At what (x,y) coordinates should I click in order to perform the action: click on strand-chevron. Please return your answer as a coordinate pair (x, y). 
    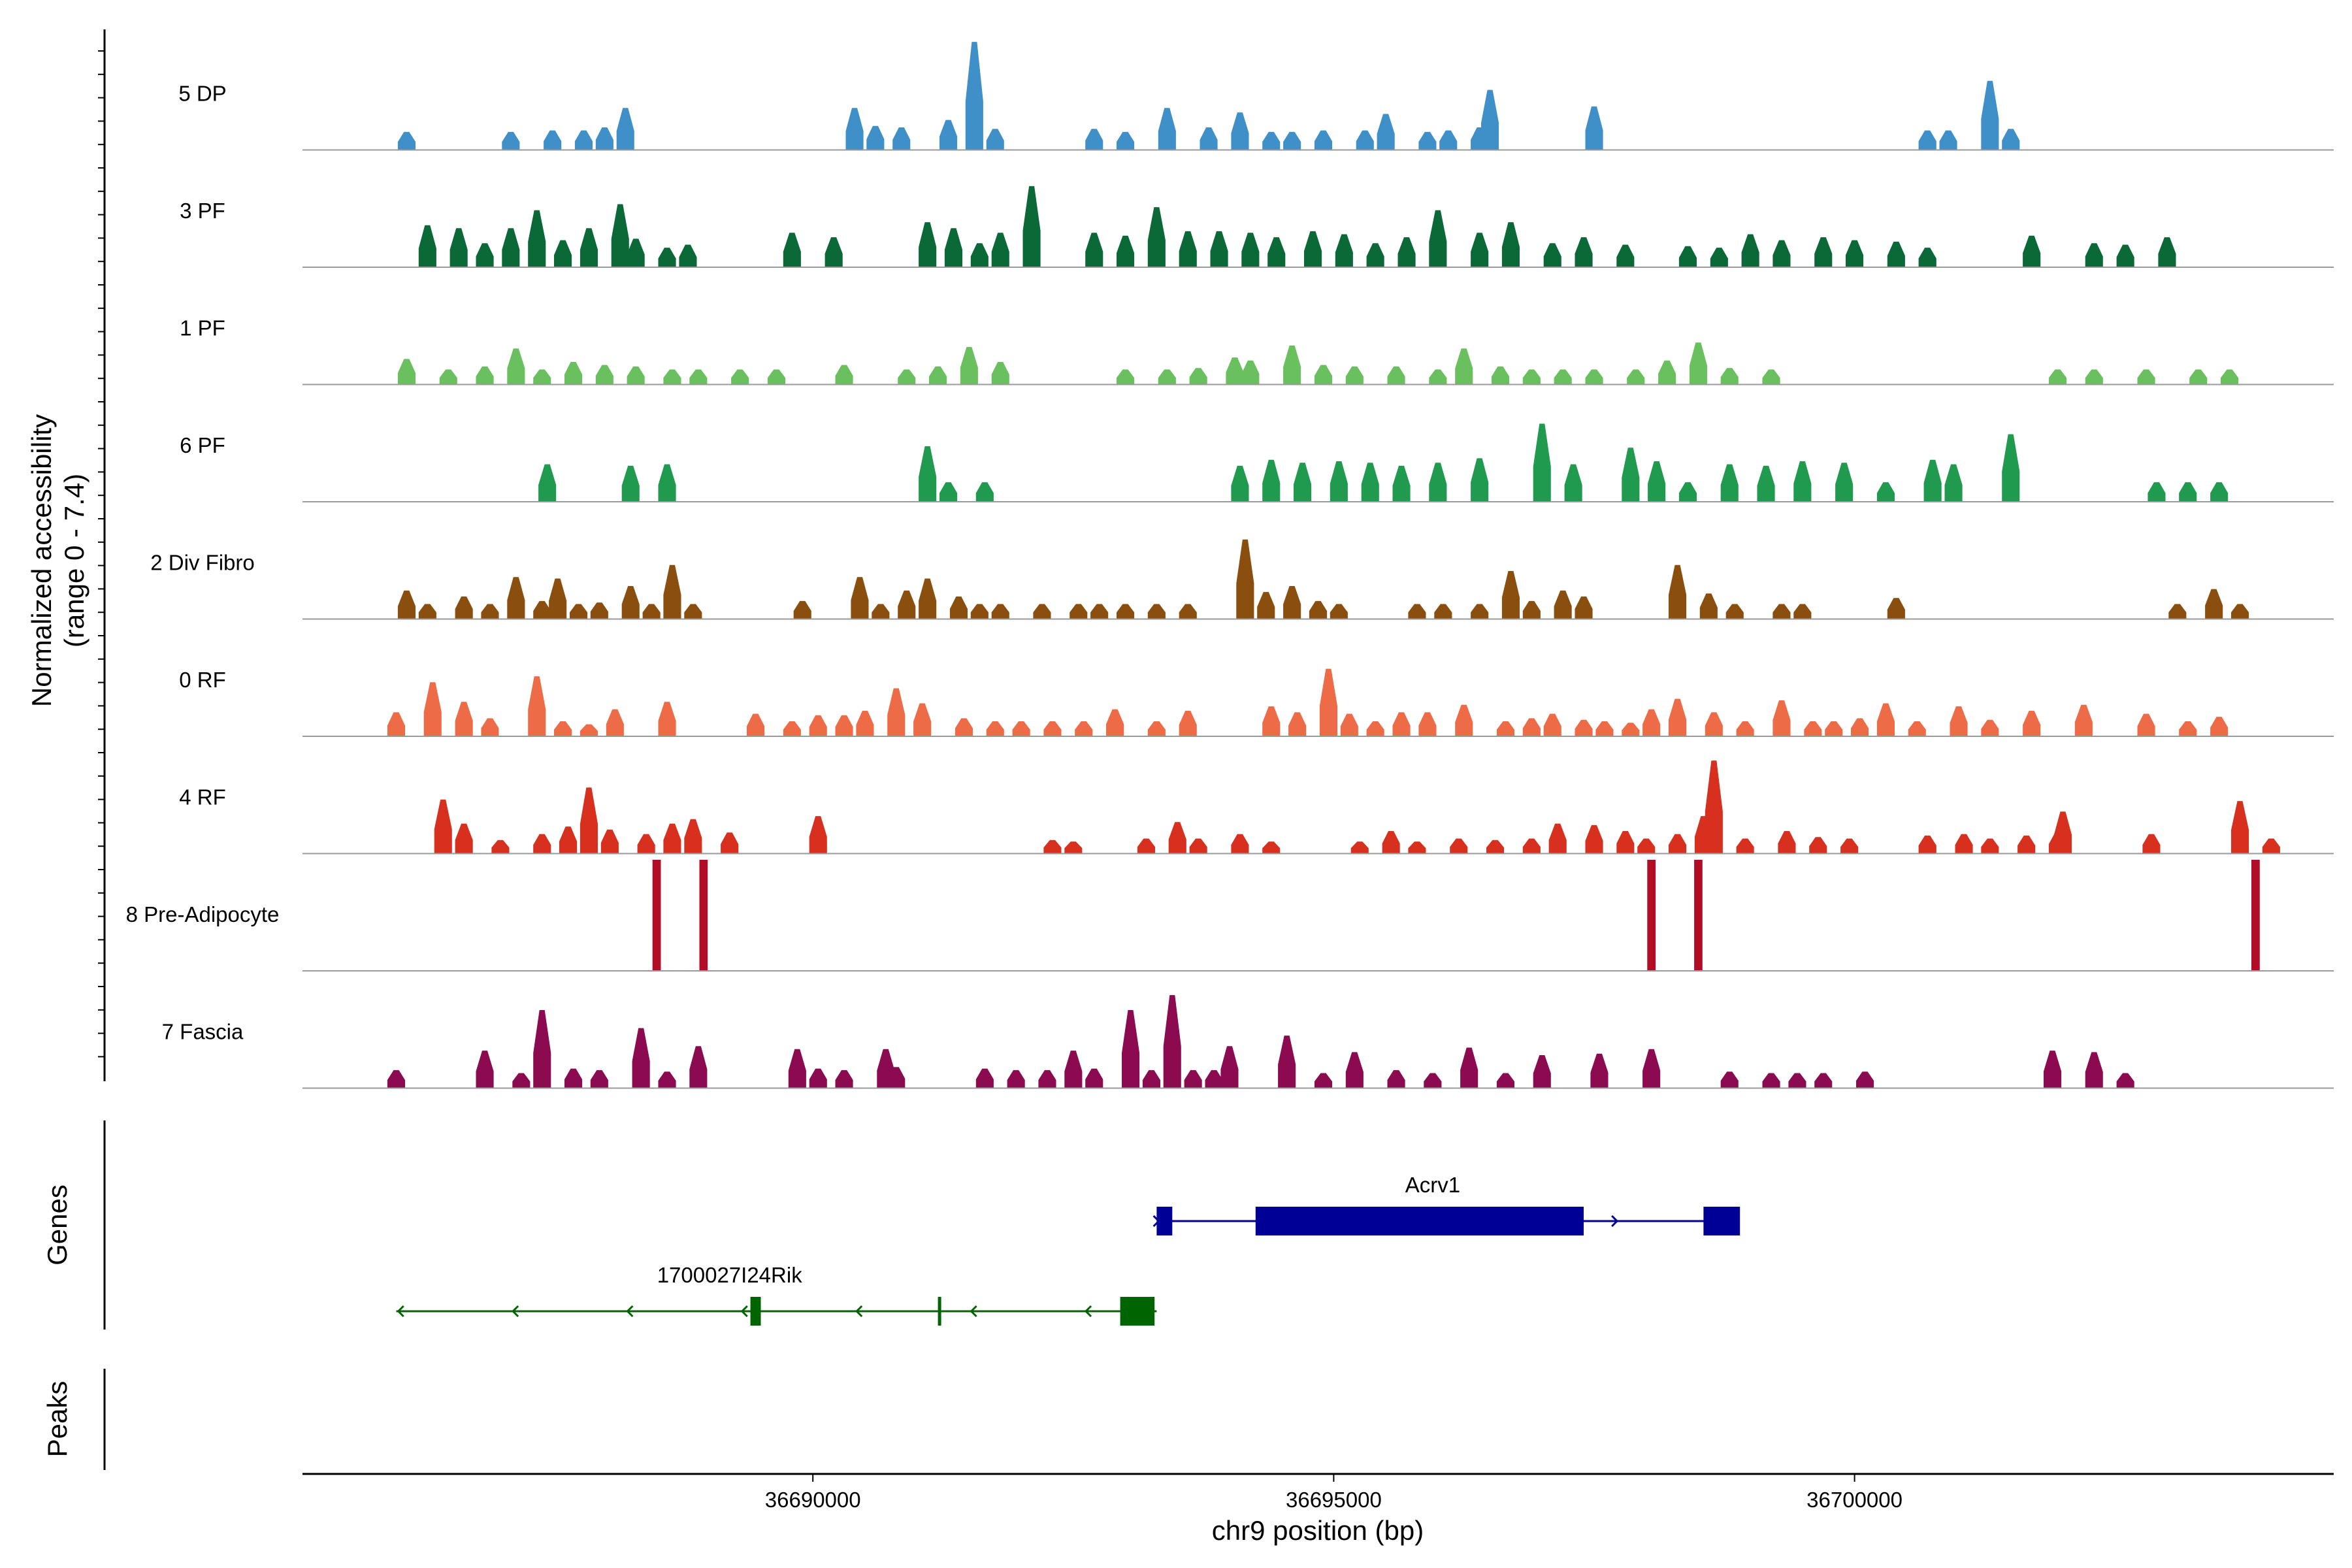
    Looking at the image, I should click on (973, 1311).